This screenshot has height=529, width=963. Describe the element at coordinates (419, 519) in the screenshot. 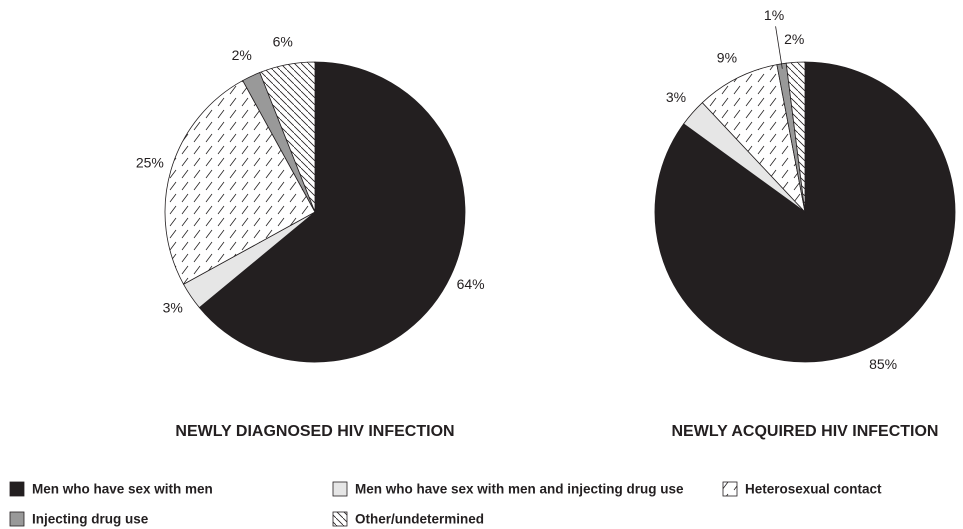

I see `legend-label: Other/undetermined` at that location.